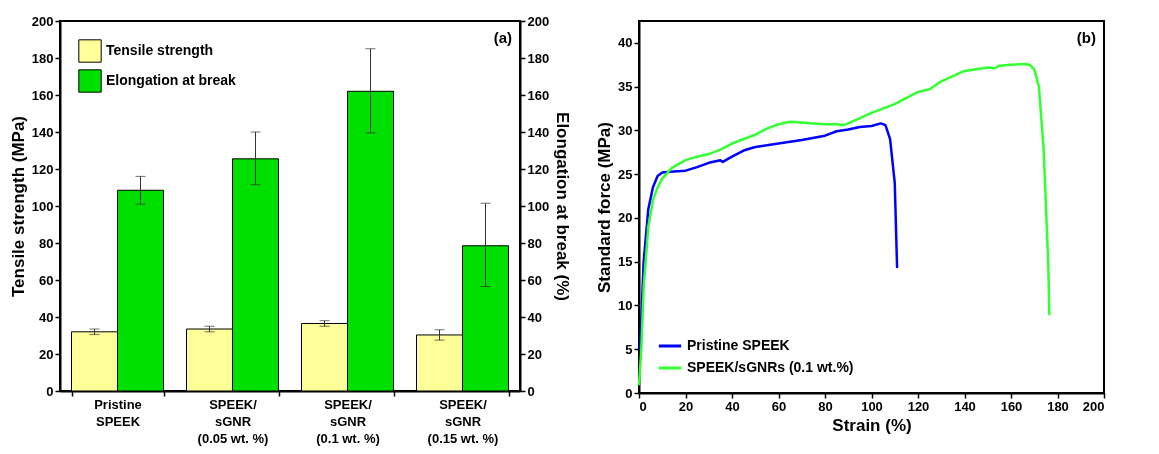 The image size is (1159, 454). What do you see at coordinates (160, 50) in the screenshot?
I see `legend-label: Tensile strength` at bounding box center [160, 50].